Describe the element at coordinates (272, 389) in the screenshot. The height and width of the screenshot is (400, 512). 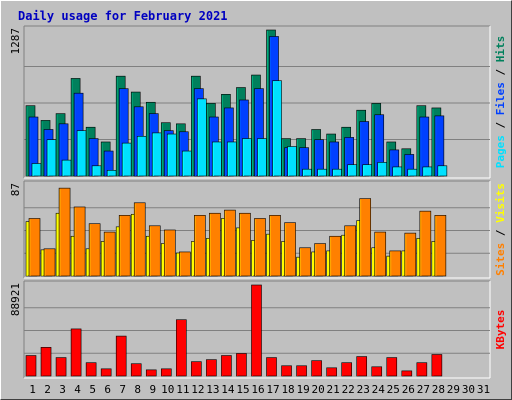
I see `x-tick-label-day-17: 17` at that location.